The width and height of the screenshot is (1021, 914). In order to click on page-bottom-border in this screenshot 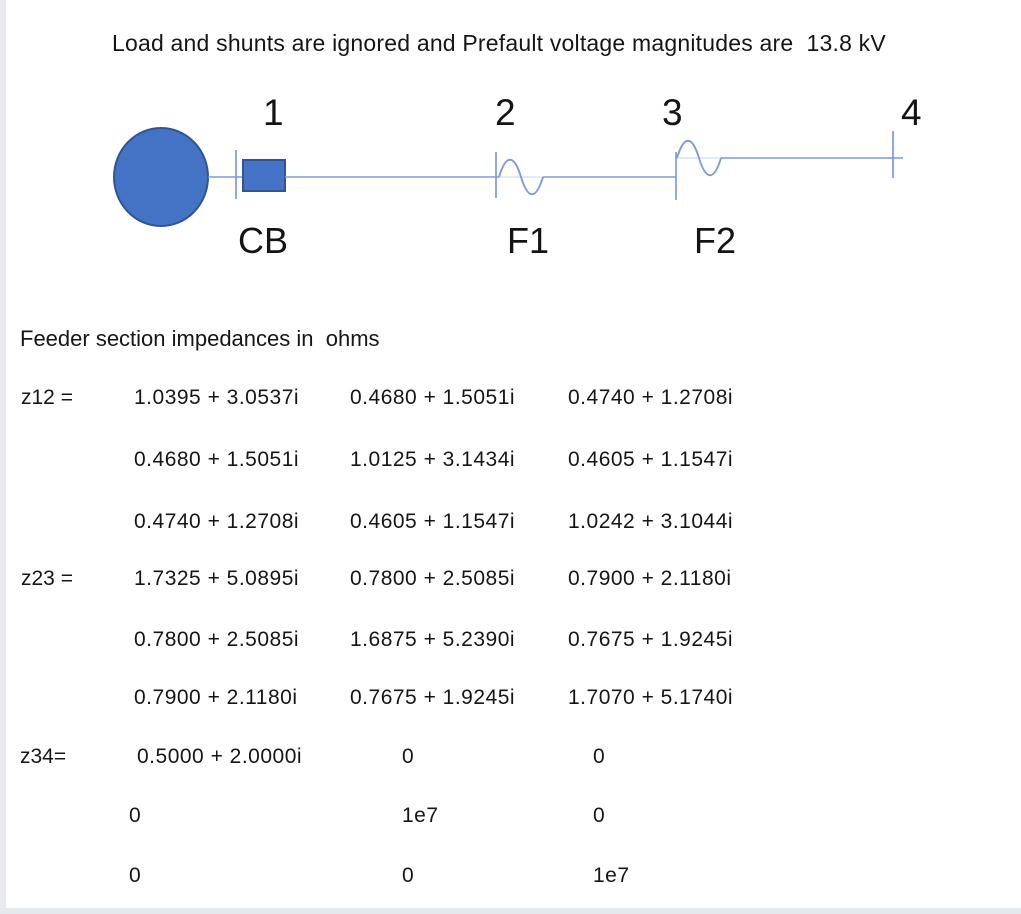, I will do `click(510, 911)`.